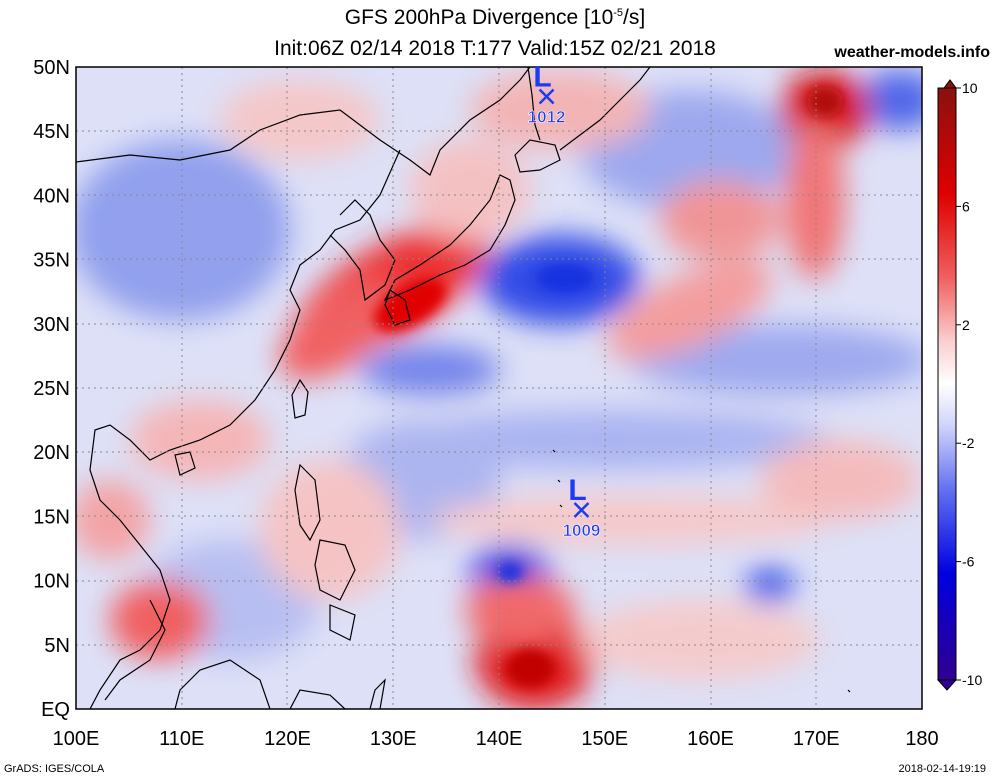 The image size is (1000, 779). Describe the element at coordinates (54, 769) in the screenshot. I see `grads-credit: GrADS: IGES/COLA` at that location.